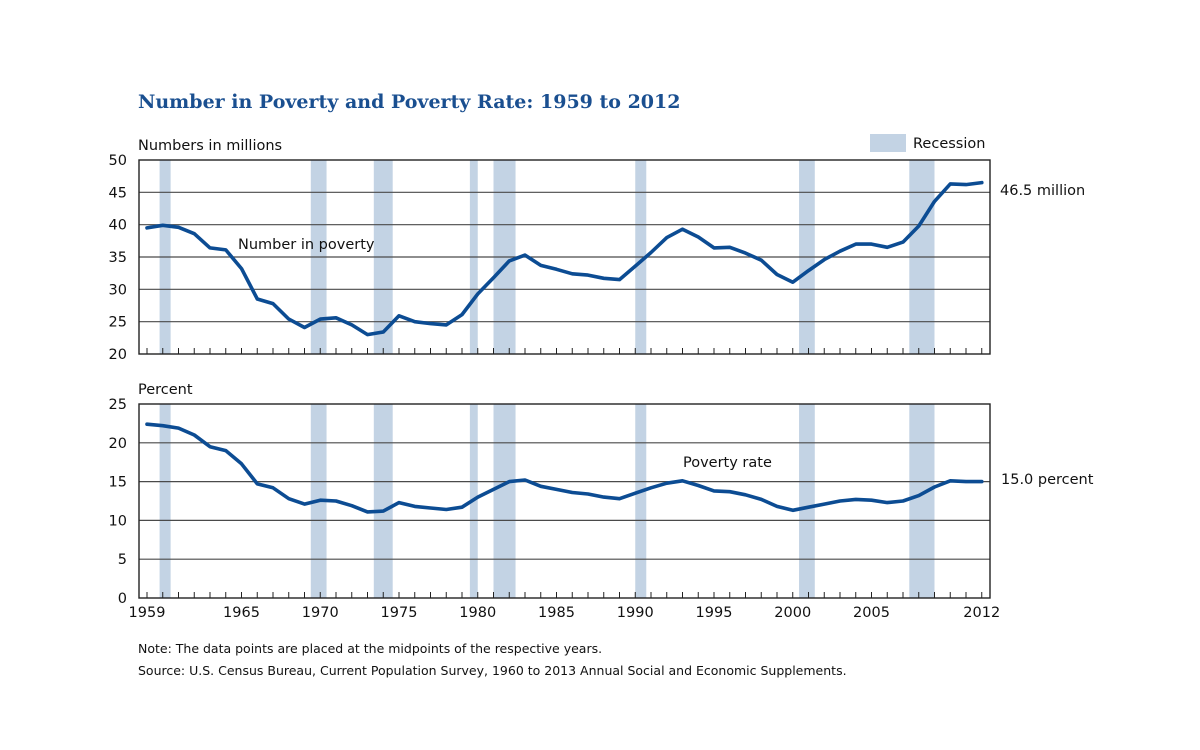  What do you see at coordinates (241, 613) in the screenshot?
I see `x-tick-label: 1965` at bounding box center [241, 613].